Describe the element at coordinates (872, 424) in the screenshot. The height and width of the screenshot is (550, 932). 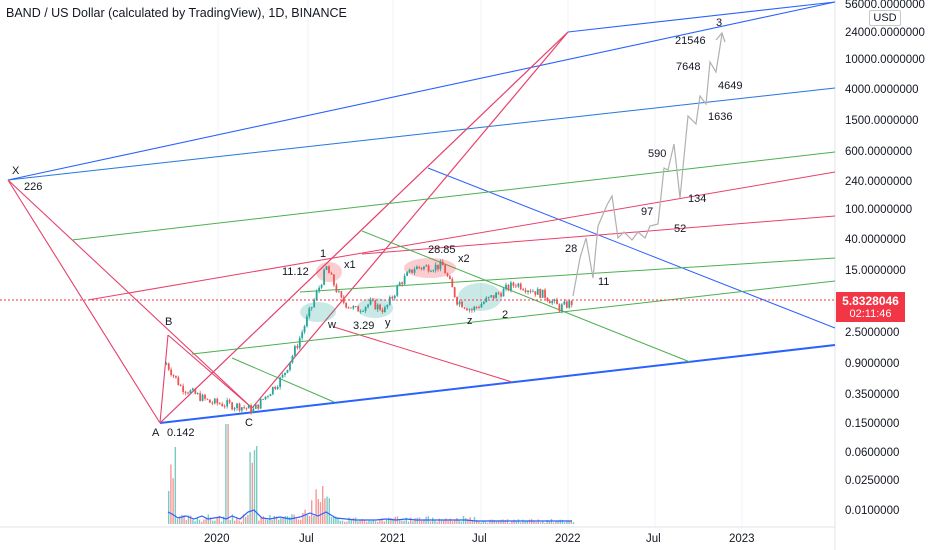
I see `price-tick: 0.1500000` at that location.